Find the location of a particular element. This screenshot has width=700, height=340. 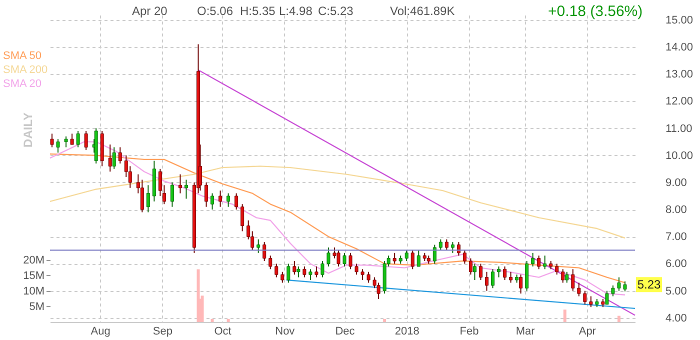

x-tick-label: 2018 is located at coordinates (407, 332).